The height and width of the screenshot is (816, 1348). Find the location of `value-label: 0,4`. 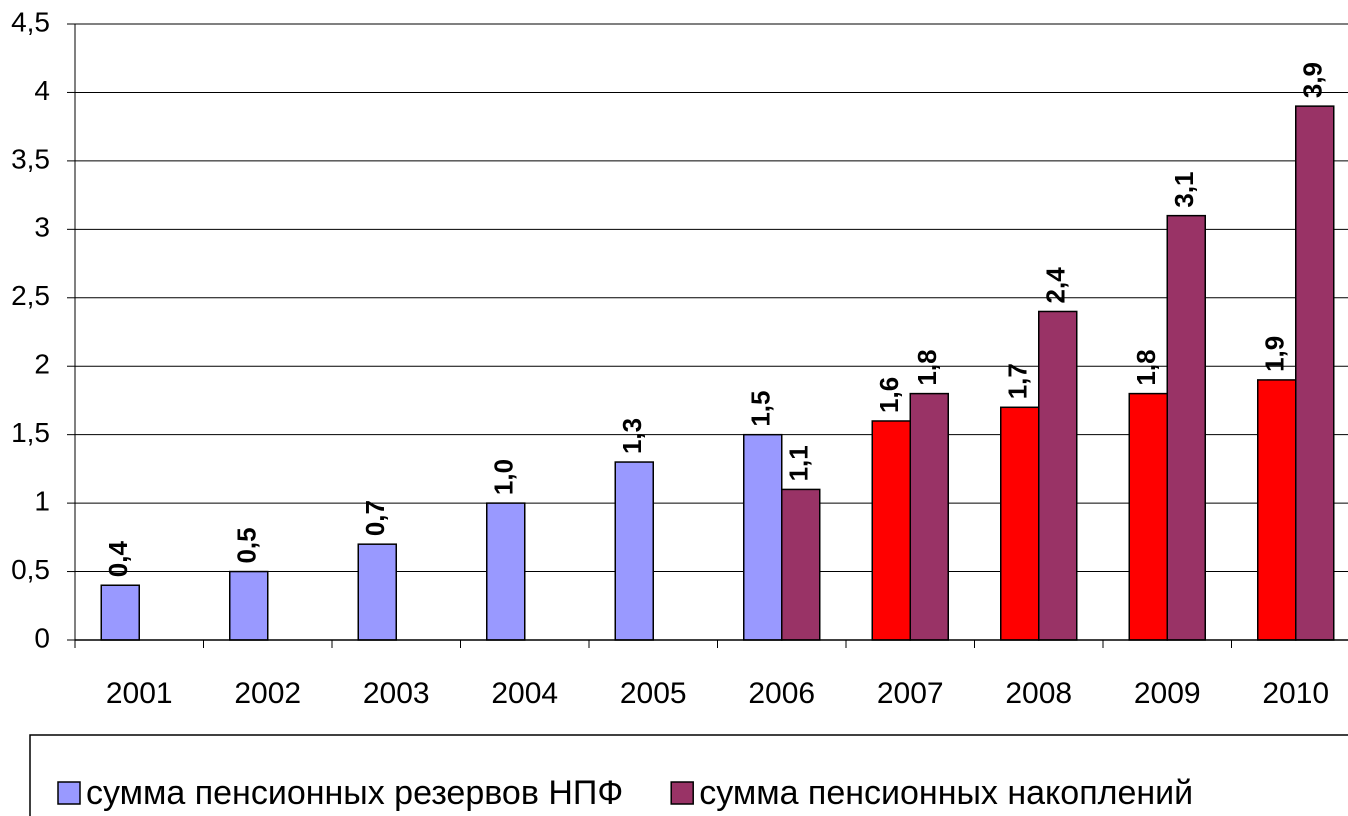

value-label: 0,4 is located at coordinates (118, 559).